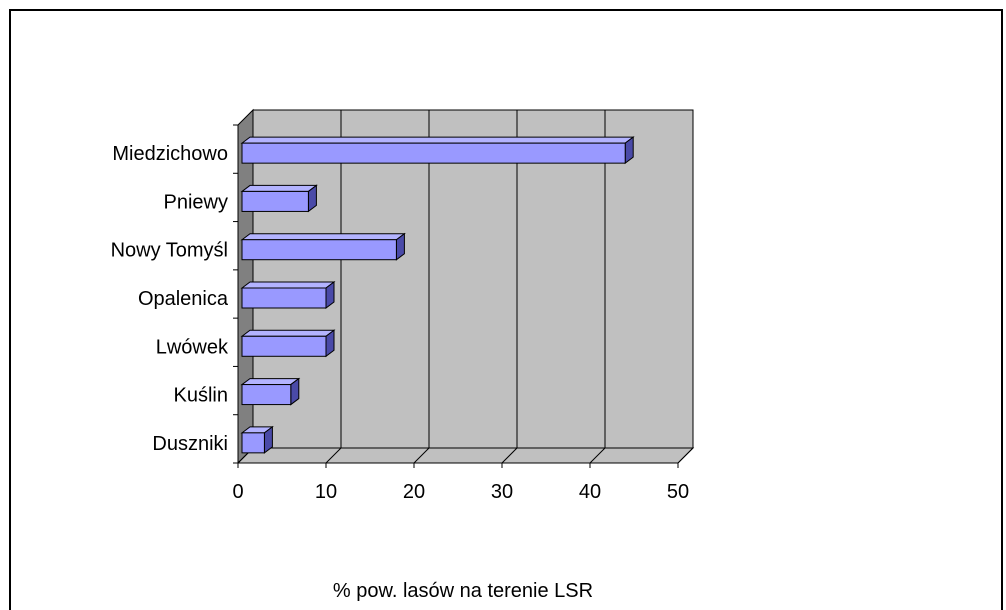  I want to click on category-label: Opalenica, so click(183, 299).